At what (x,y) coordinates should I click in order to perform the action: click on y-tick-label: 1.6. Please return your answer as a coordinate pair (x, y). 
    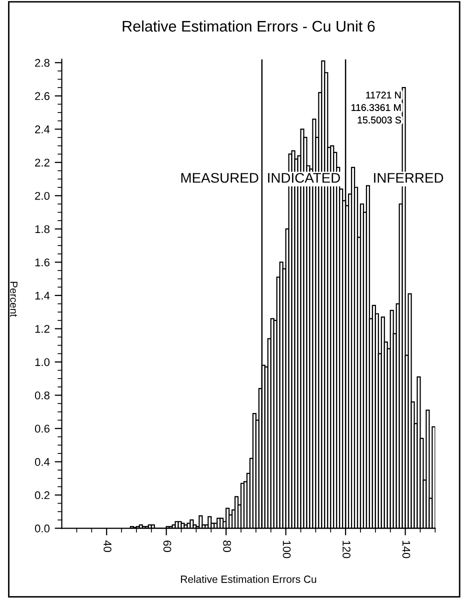
    Looking at the image, I should click on (42, 262).